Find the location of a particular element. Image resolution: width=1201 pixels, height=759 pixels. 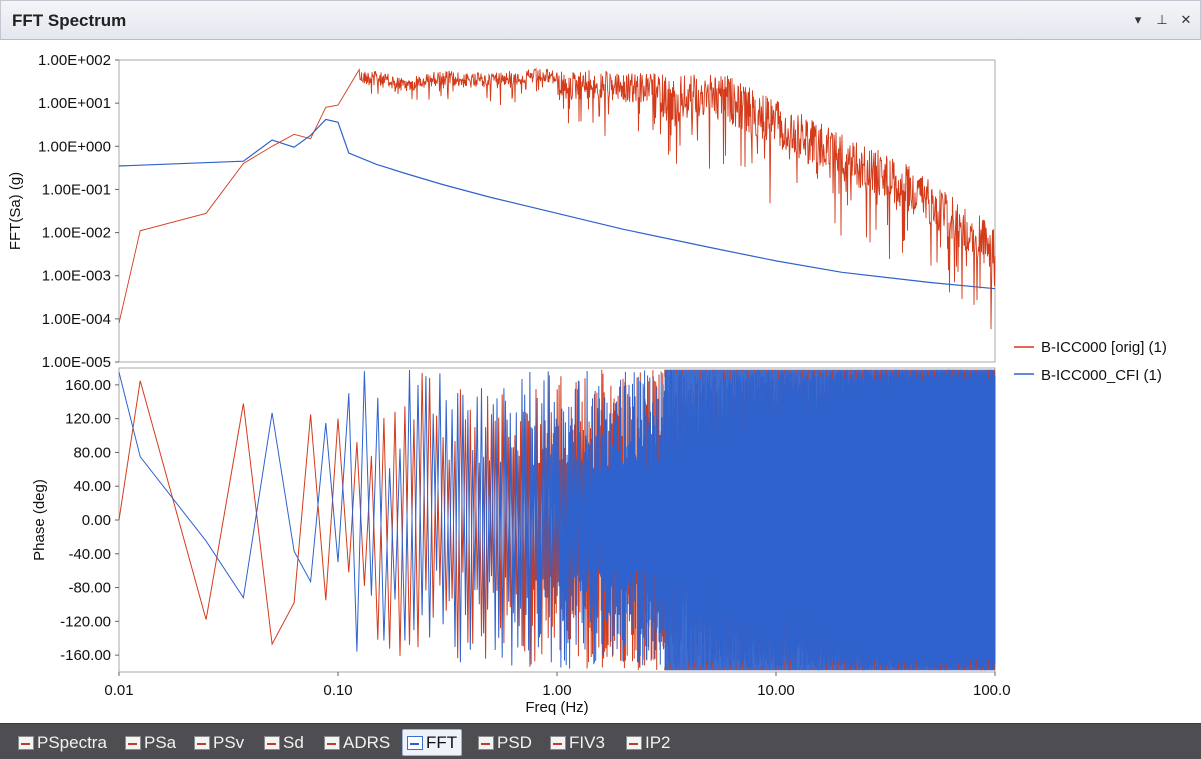

close-icon: ✕ is located at coordinates (1186, 19).